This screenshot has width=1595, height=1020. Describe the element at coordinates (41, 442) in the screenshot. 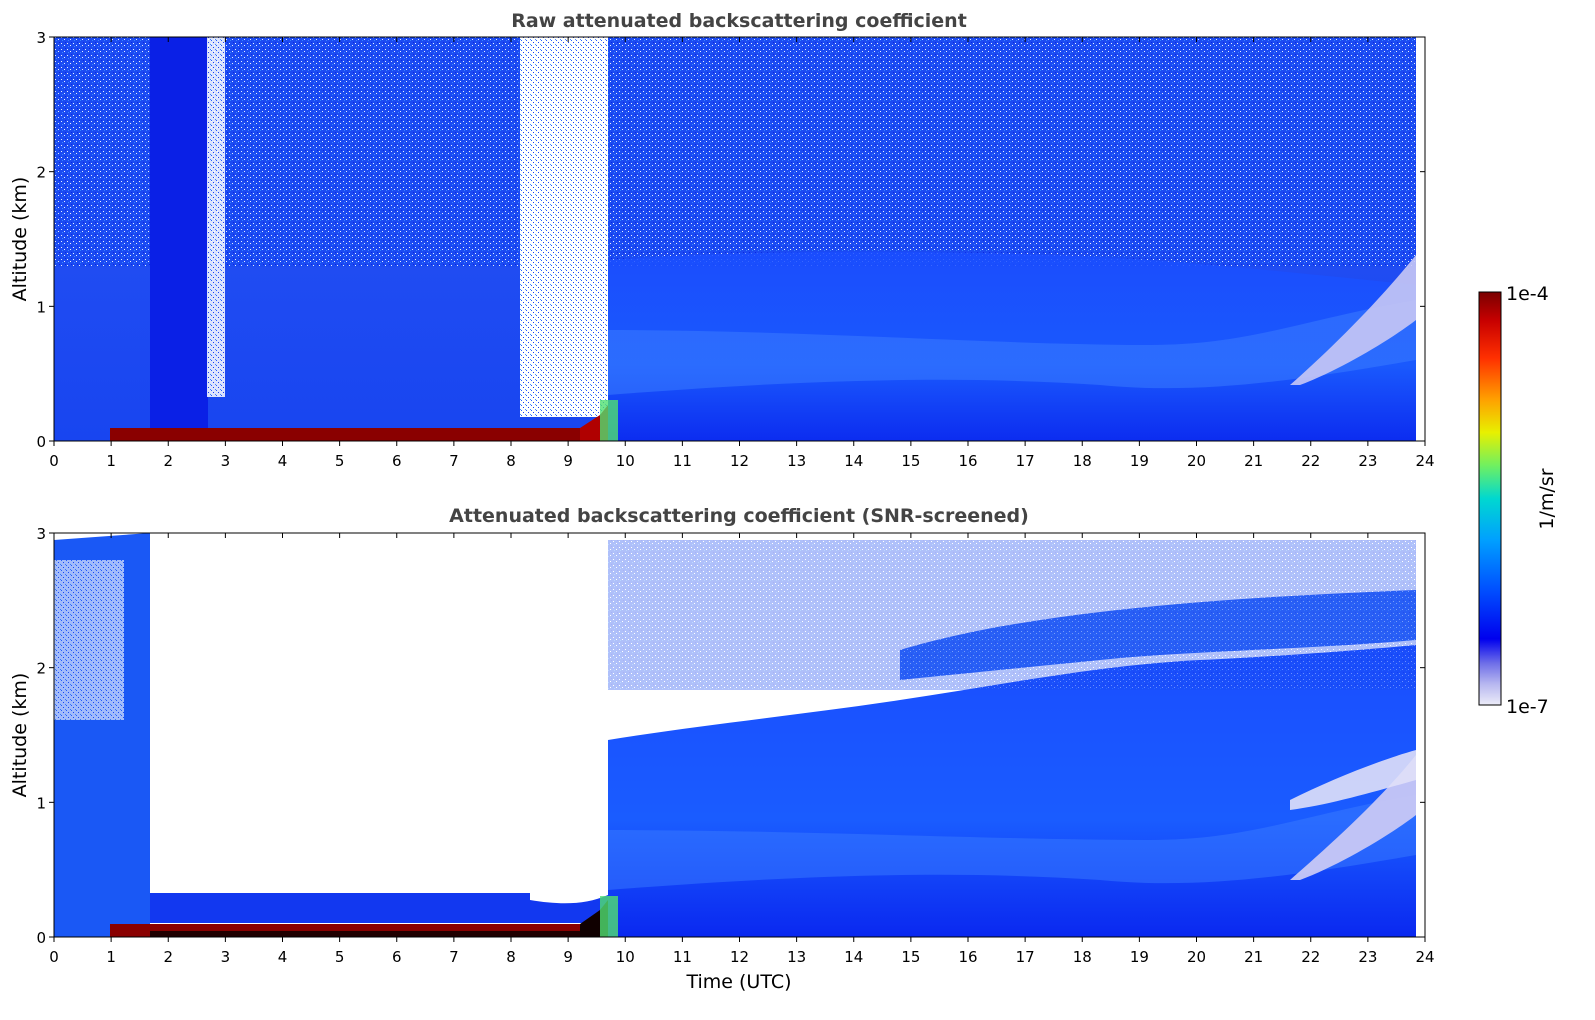

I see `top-ytick-label: 0` at that location.